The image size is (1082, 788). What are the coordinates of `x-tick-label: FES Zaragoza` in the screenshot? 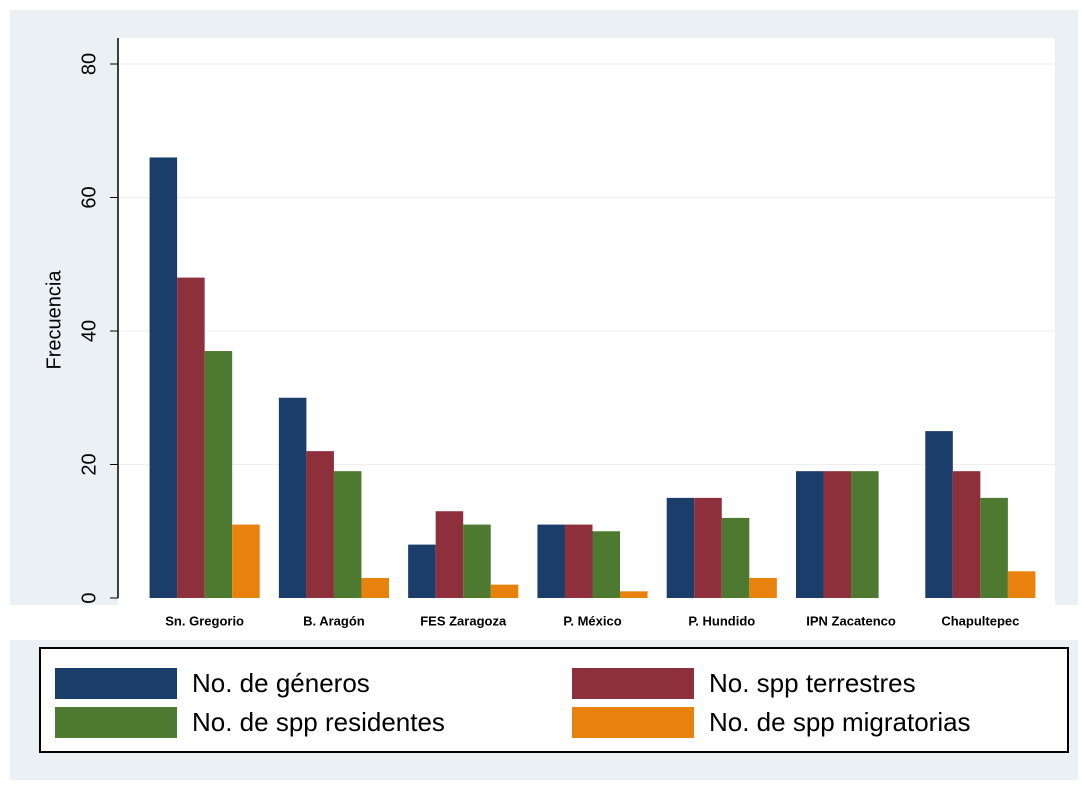 It's located at (463, 620).